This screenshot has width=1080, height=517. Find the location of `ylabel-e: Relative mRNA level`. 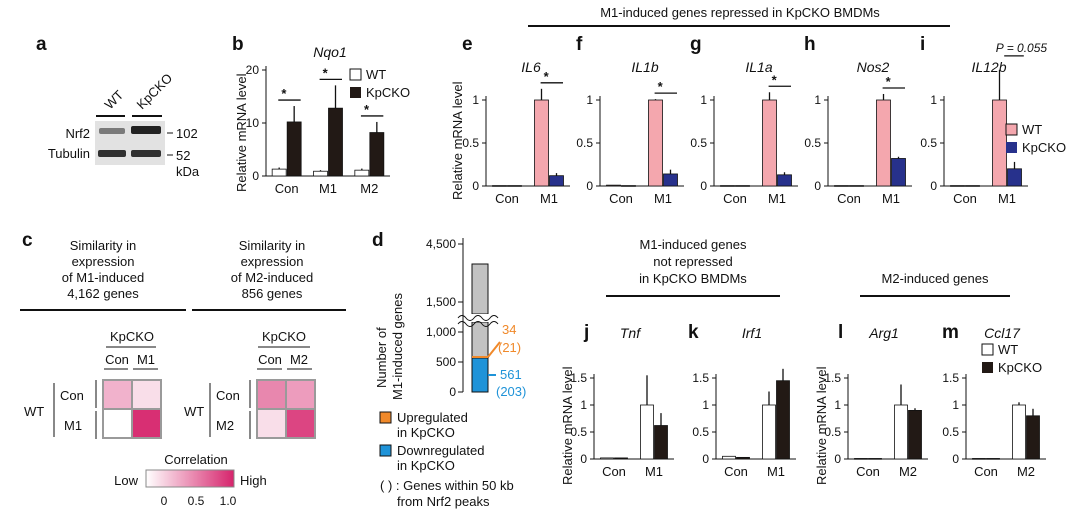

ylabel-e: Relative mRNA level is located at coordinates (457, 140).